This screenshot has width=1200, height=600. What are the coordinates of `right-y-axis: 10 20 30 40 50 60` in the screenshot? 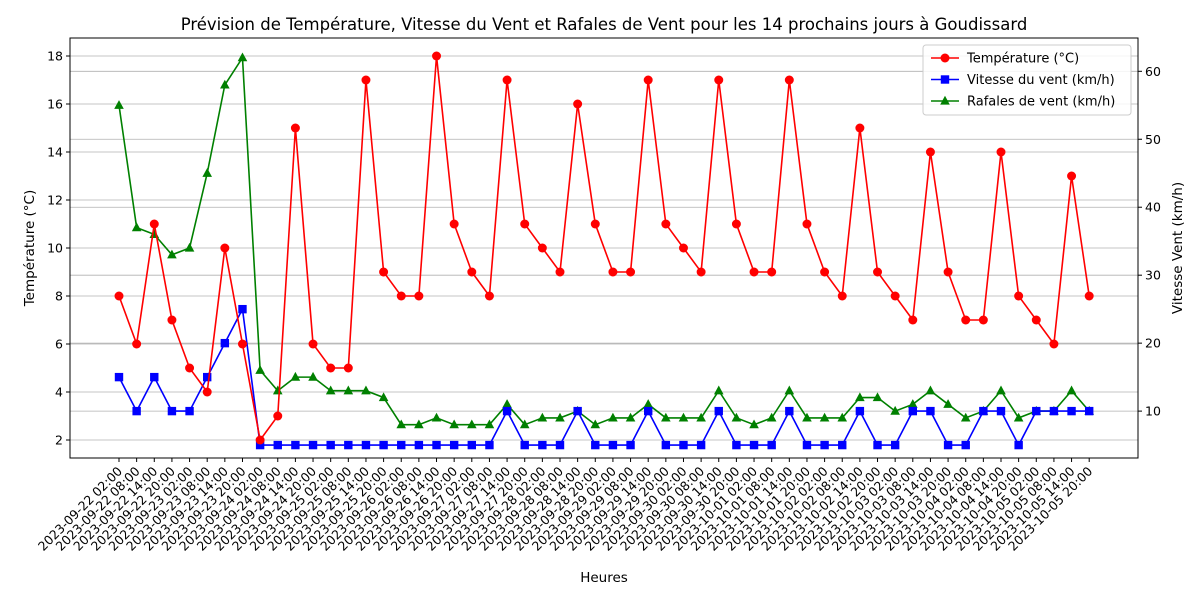 It's located at (1149, 241).